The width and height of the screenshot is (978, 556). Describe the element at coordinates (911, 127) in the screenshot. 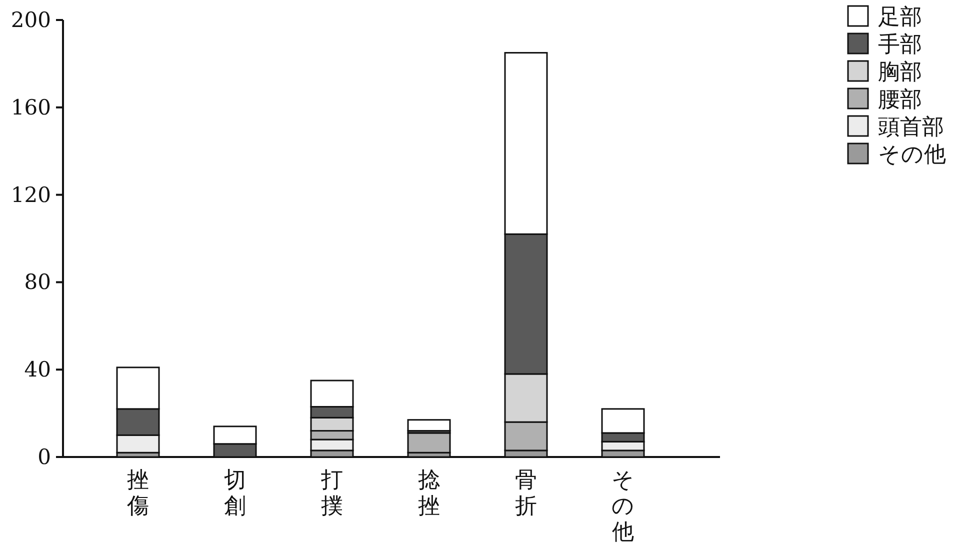

I see `legend-label: 頭首部` at that location.